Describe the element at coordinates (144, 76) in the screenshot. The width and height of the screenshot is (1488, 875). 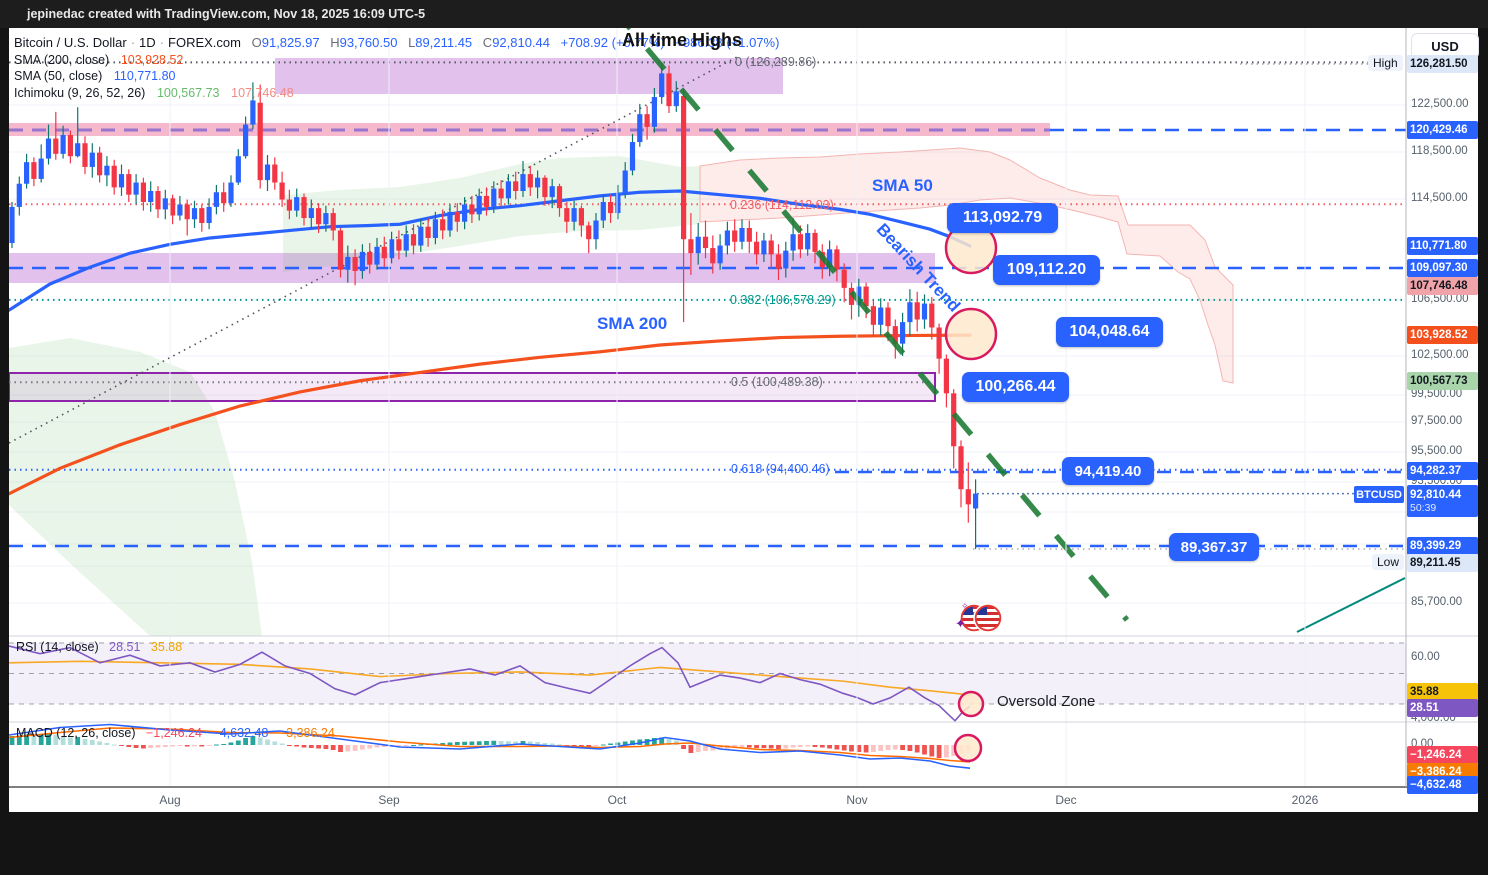
I see `sma50-value: 110,771.80` at that location.